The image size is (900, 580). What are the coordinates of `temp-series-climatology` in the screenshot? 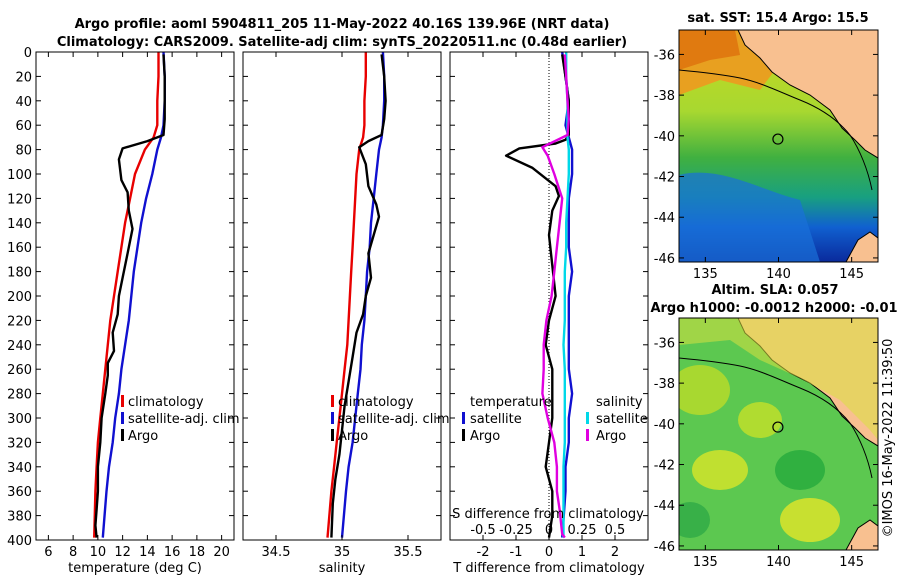 It's located at (126, 295).